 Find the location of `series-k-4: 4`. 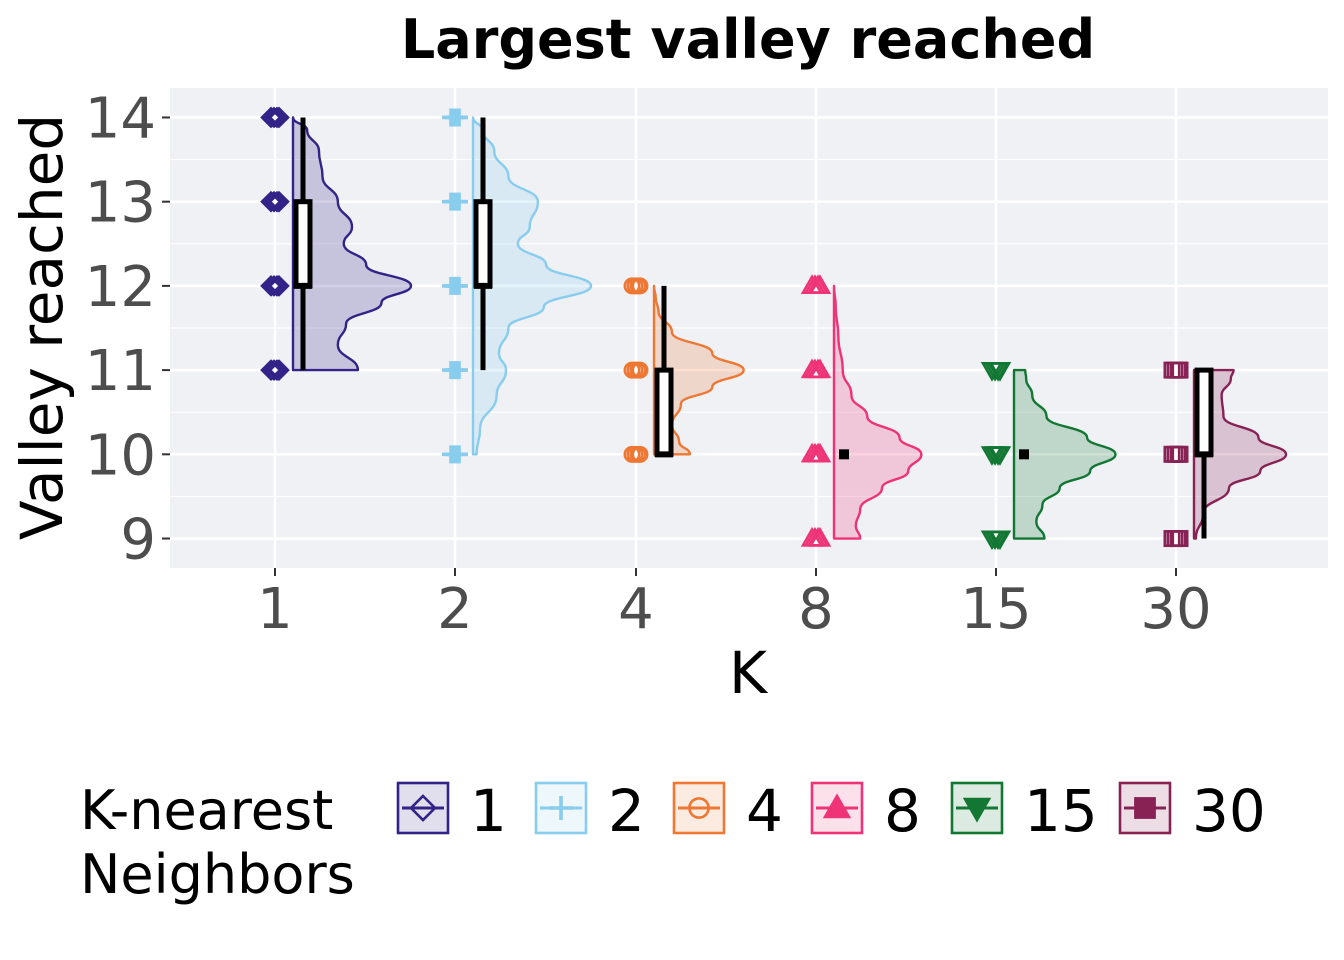

series-k-4: 4 is located at coordinates (681, 459).